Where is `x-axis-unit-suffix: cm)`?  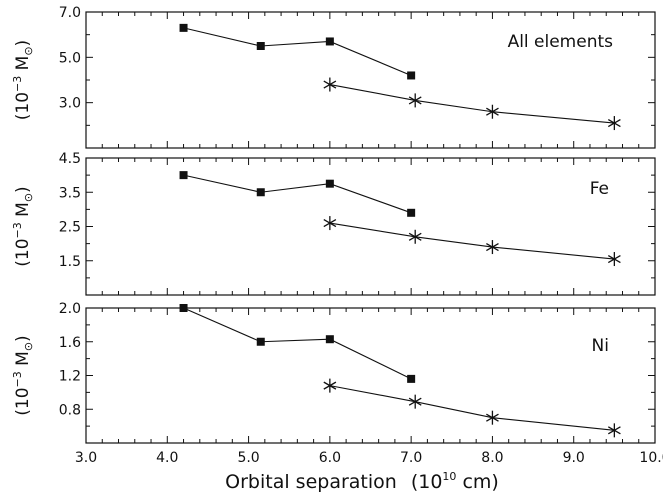
x-axis-unit-suffix: cm) is located at coordinates (477, 482).